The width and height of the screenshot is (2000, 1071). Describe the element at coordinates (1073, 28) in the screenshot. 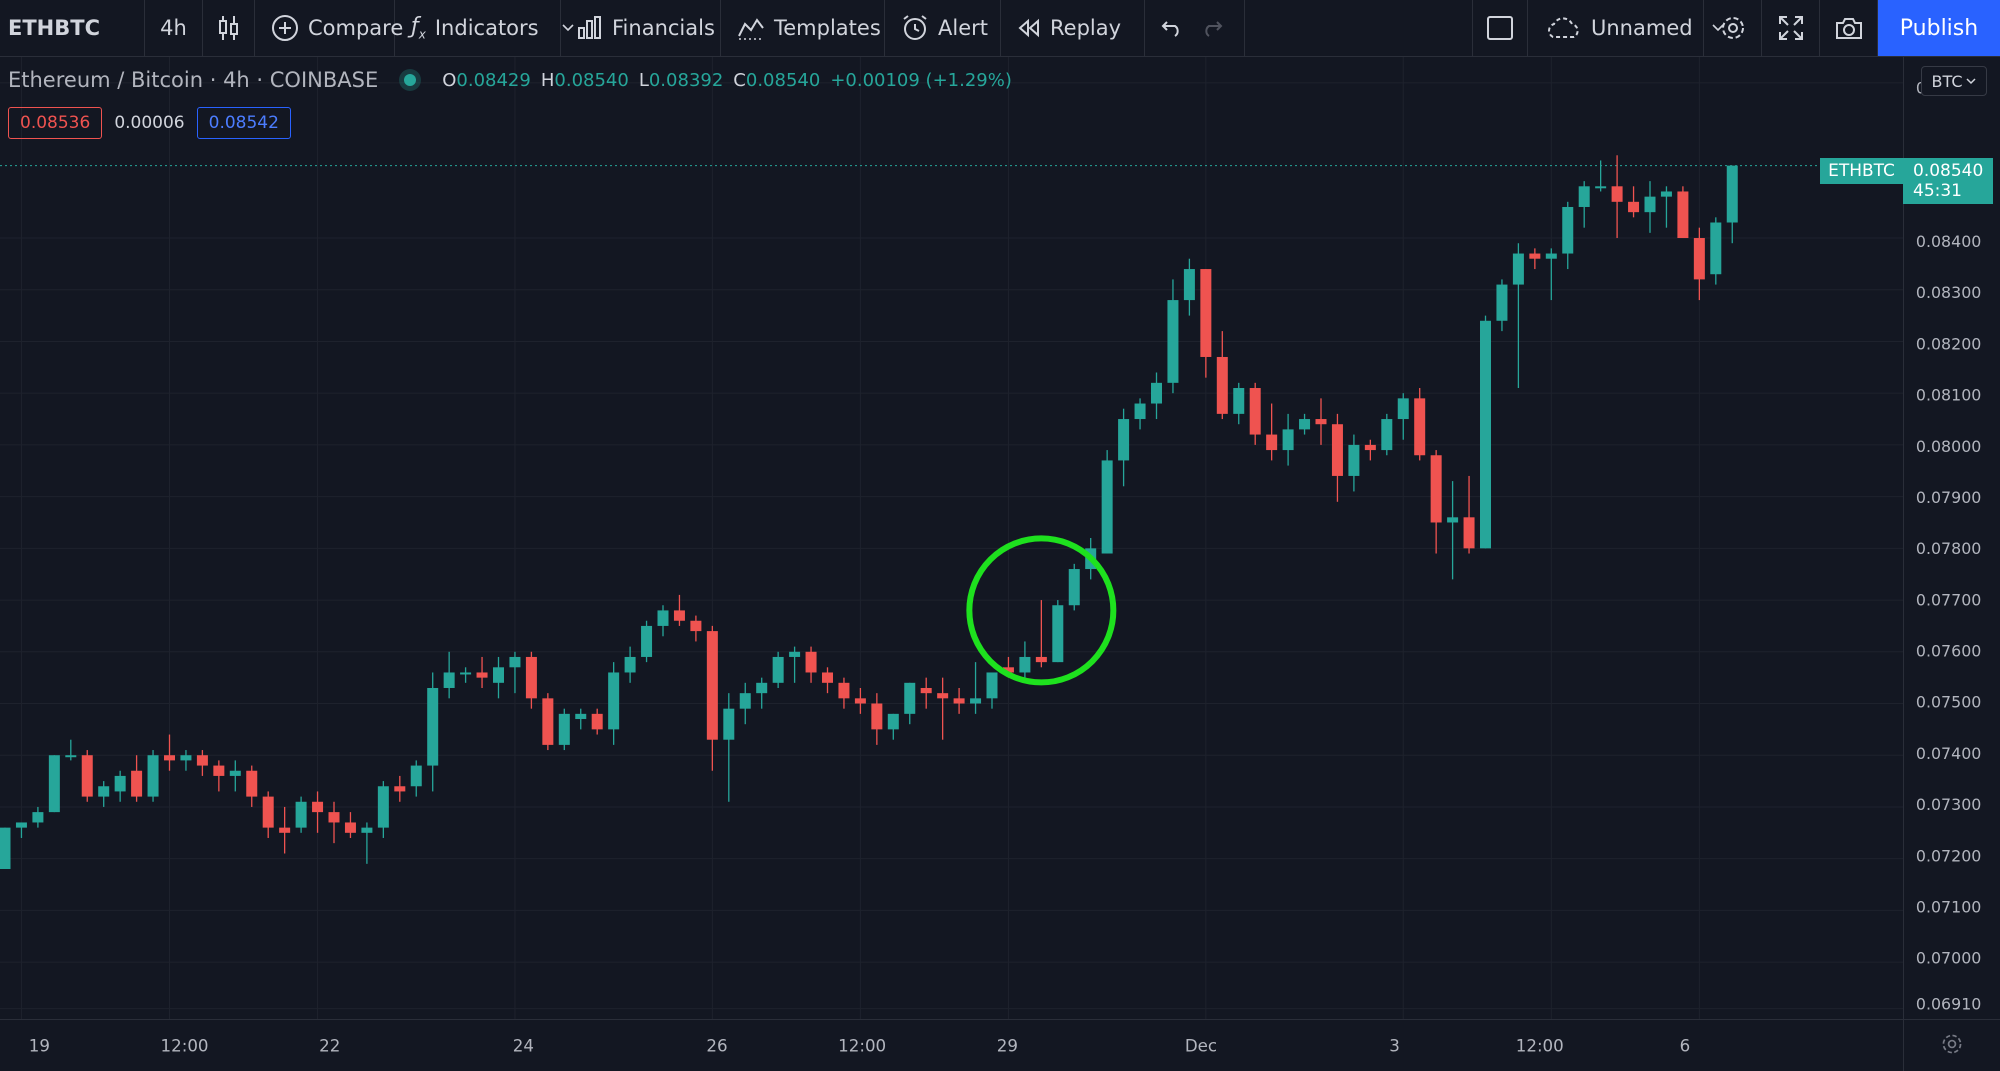

I see `replay-button: Replay` at that location.